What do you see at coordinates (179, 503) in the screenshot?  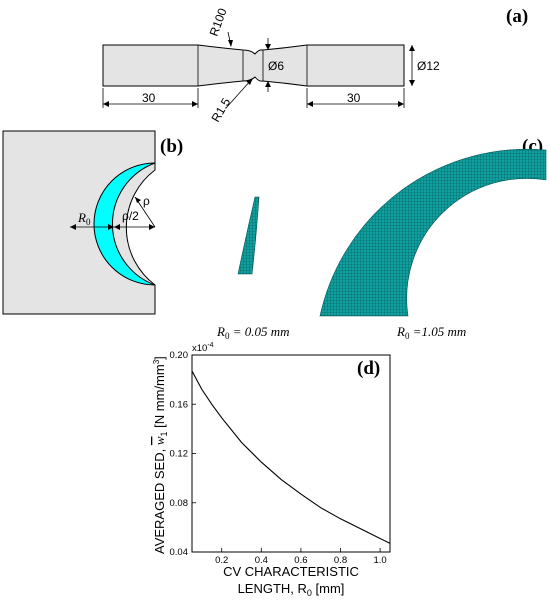 I see `y-tick-label: 0.08` at bounding box center [179, 503].